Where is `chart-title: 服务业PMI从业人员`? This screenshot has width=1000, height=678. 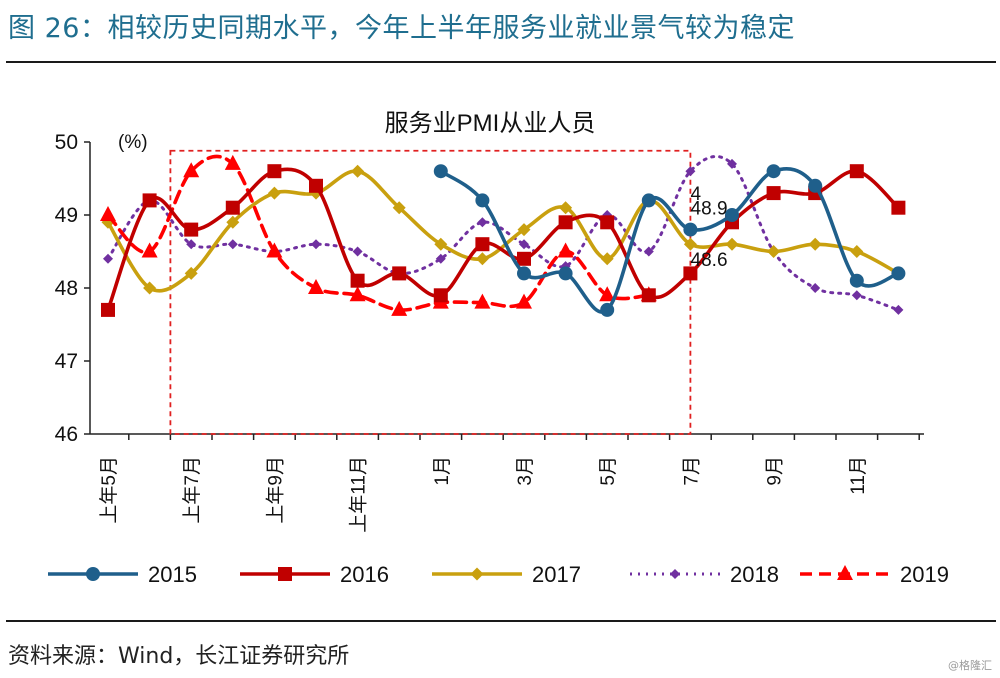 chart-title: 服务业PMI从业人员 is located at coordinates (490, 123).